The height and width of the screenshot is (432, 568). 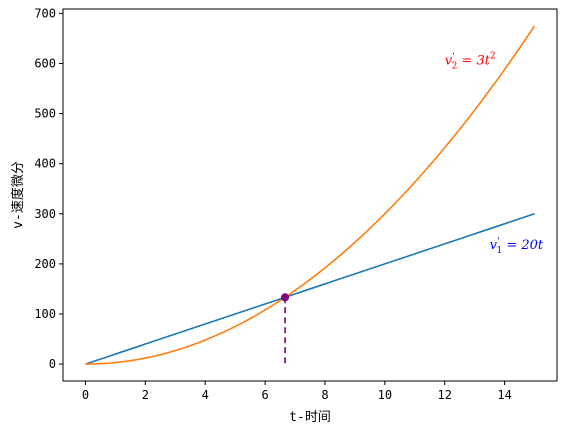 What do you see at coordinates (285, 297) in the screenshot?
I see `intersection-point` at bounding box center [285, 297].